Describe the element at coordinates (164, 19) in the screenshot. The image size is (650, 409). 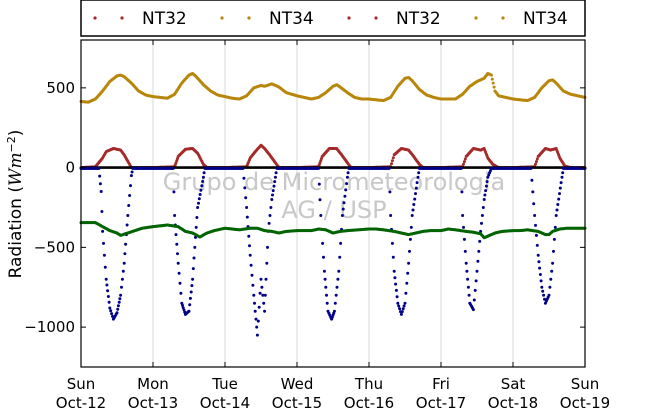
I see `legend-label: NT32` at that location.